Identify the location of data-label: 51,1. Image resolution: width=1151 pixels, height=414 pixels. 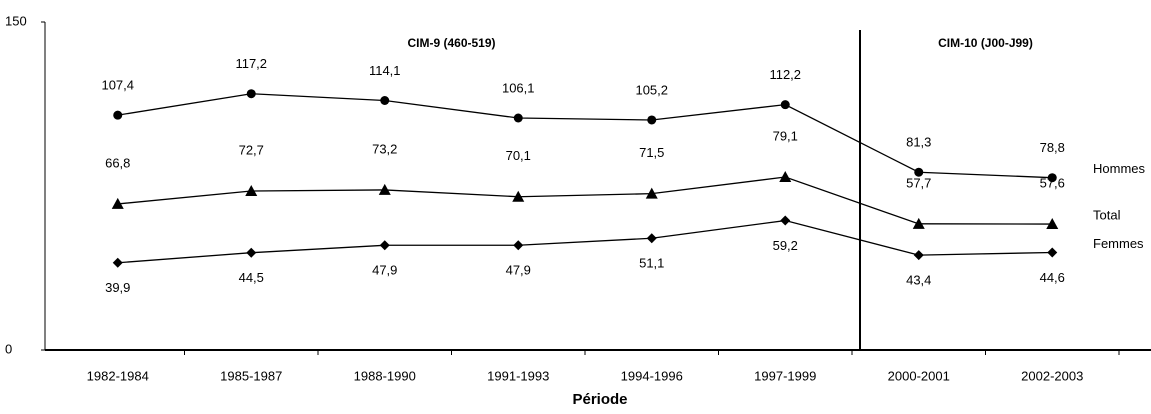
(651, 263).